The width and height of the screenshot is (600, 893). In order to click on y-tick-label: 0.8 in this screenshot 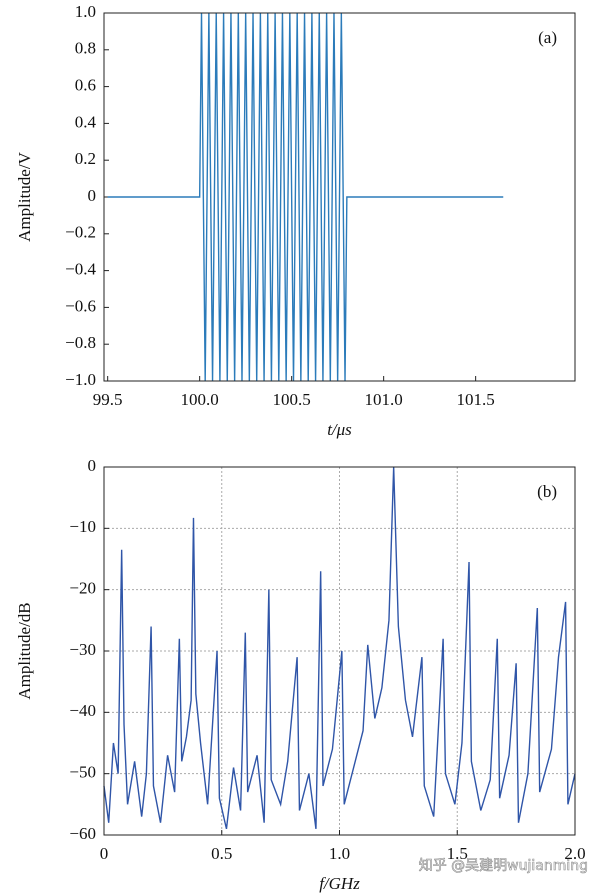, I will do `click(85, 48)`.